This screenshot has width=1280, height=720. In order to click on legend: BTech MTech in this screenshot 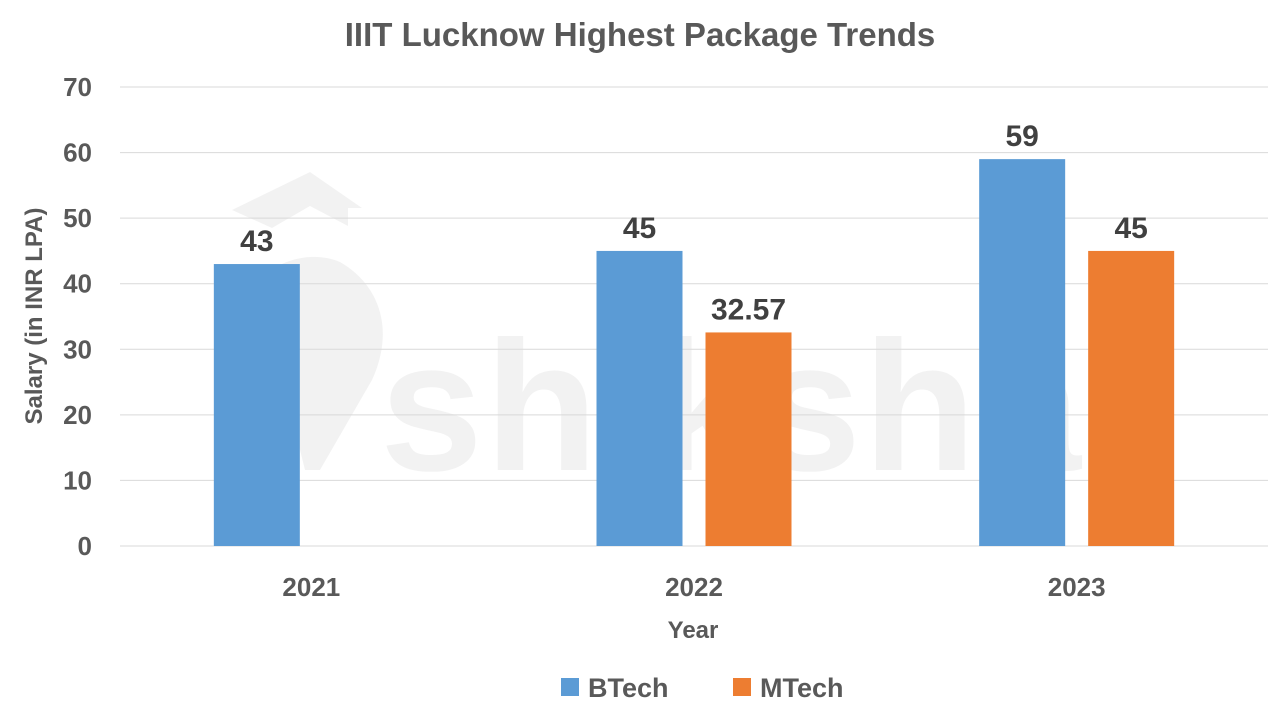, I will do `click(702, 688)`.